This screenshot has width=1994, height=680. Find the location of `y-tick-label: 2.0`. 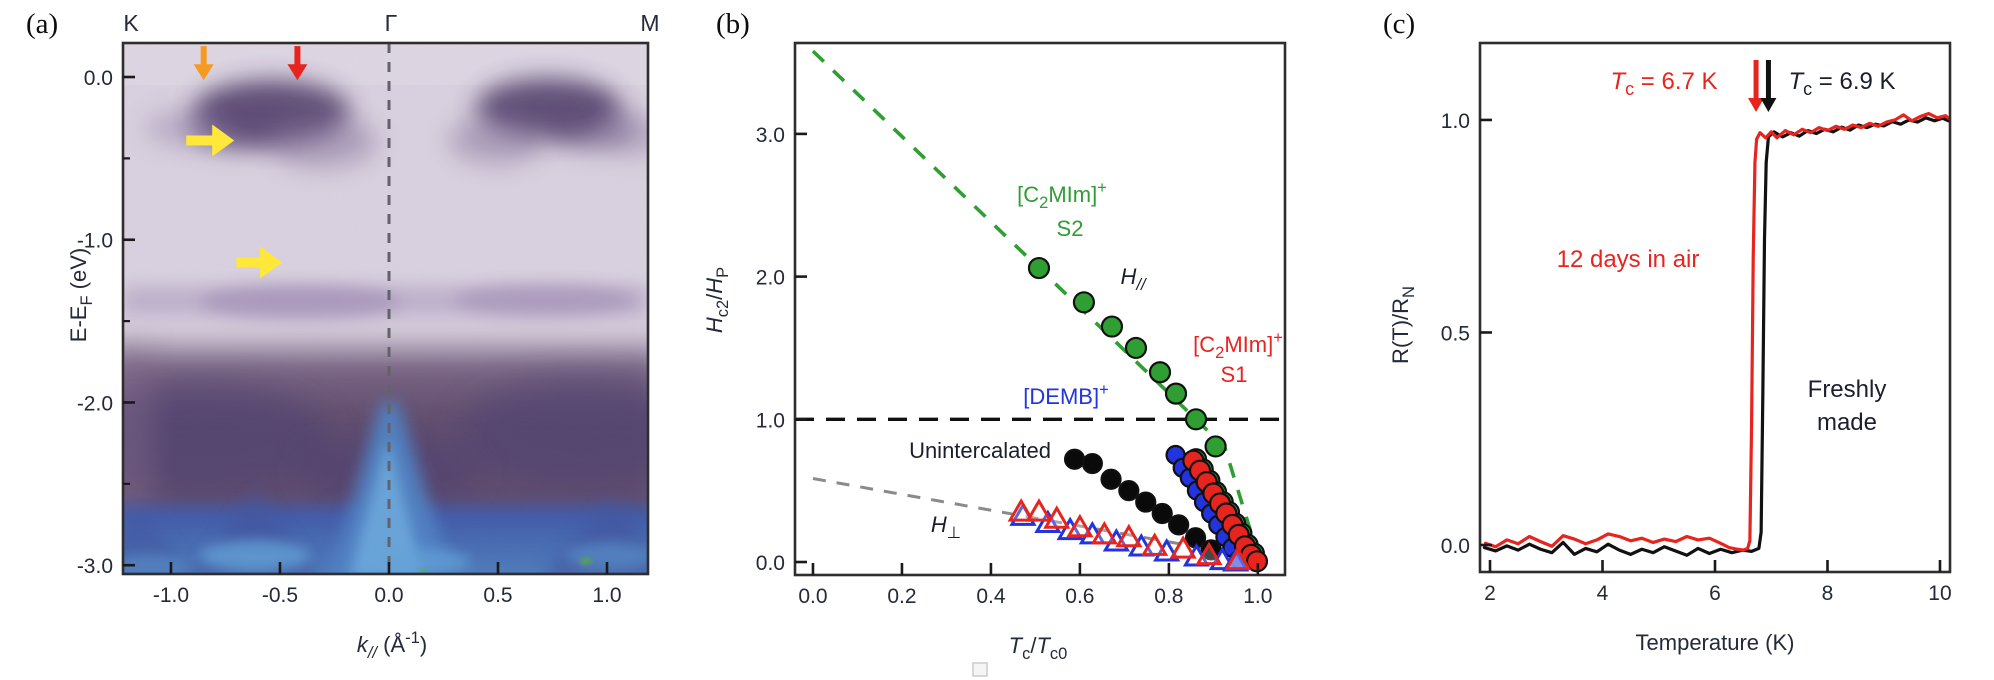

y-tick-label: 2.0 is located at coordinates (770, 278).